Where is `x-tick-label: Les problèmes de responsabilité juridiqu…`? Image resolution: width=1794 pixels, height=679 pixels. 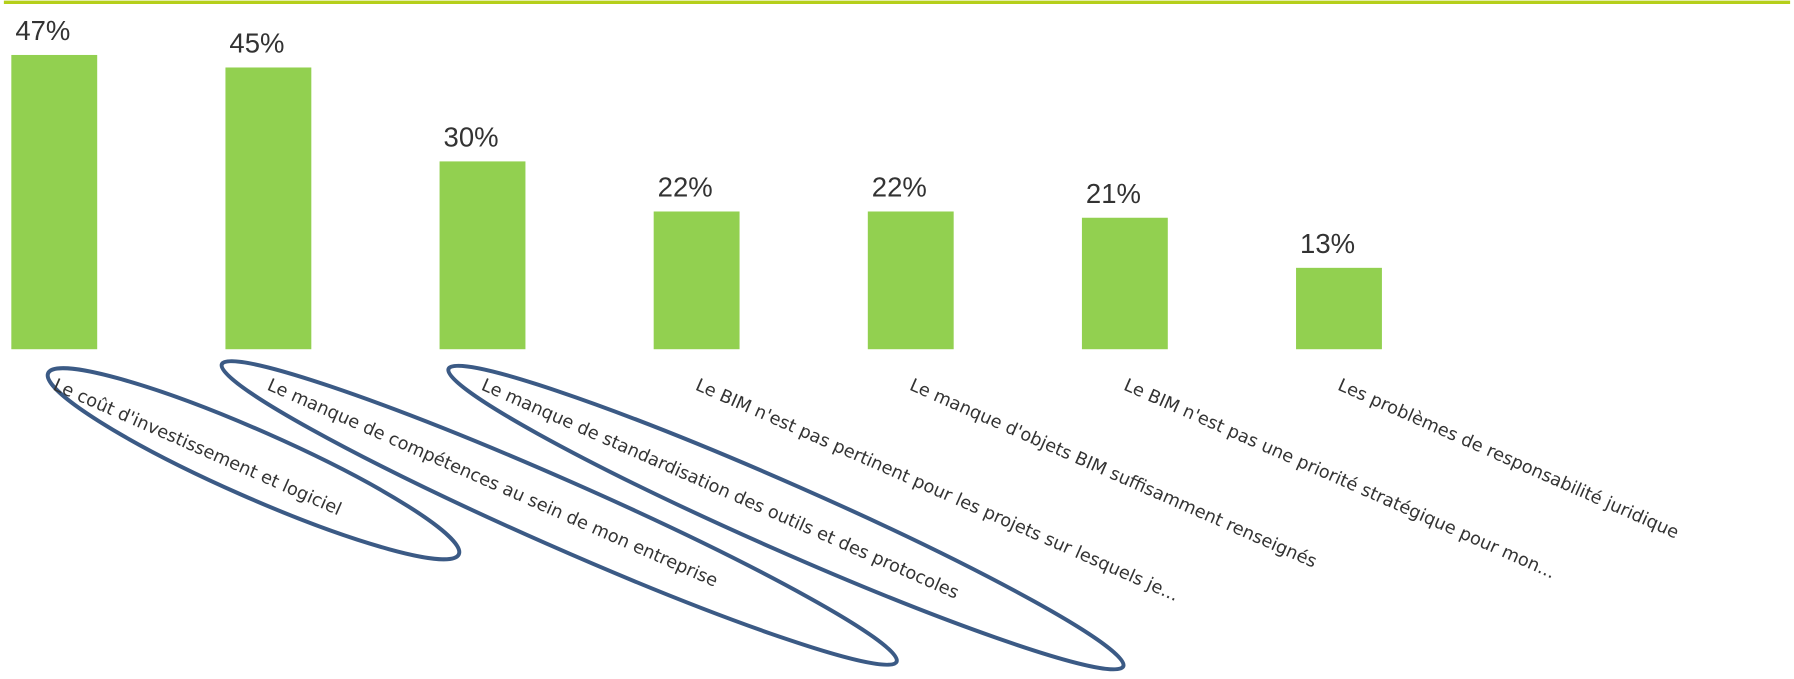
x-tick-label: Les problèmes de responsabilité juridiqu… is located at coordinates (1508, 460).